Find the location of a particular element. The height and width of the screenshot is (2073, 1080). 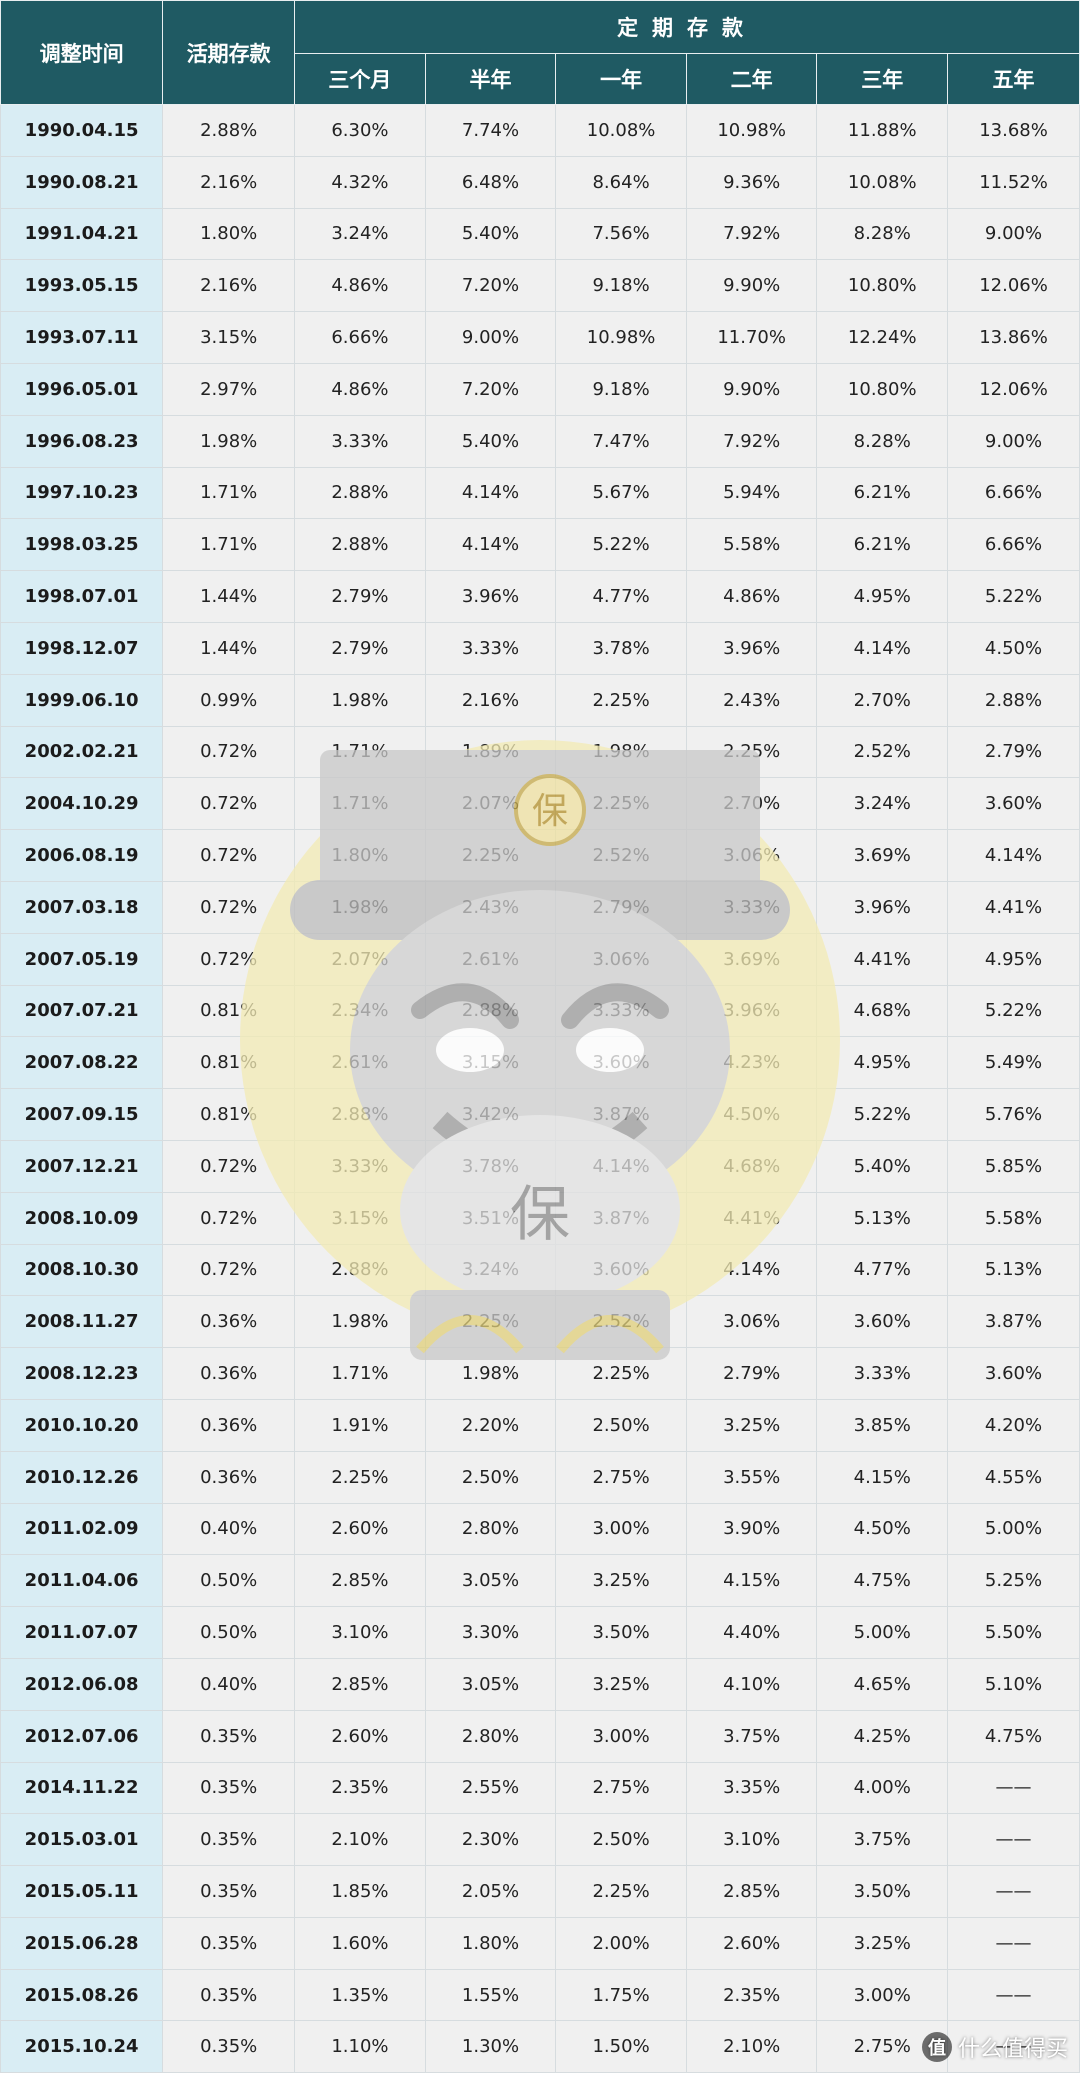

cell-term-3y: 2.52% is located at coordinates (882, 752).